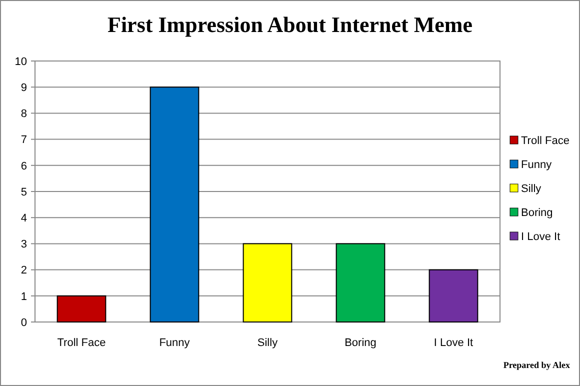  What do you see at coordinates (23, 270) in the screenshot?
I see `y-tick-label: 2` at bounding box center [23, 270].